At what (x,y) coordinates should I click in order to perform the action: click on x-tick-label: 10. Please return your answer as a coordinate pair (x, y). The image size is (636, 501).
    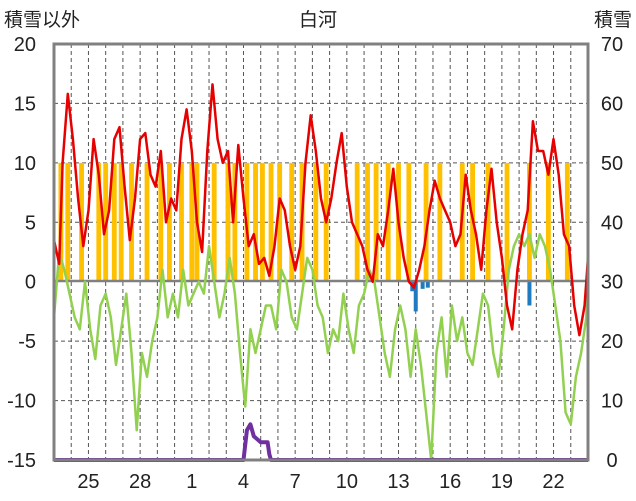
    Looking at the image, I should click on (347, 482).